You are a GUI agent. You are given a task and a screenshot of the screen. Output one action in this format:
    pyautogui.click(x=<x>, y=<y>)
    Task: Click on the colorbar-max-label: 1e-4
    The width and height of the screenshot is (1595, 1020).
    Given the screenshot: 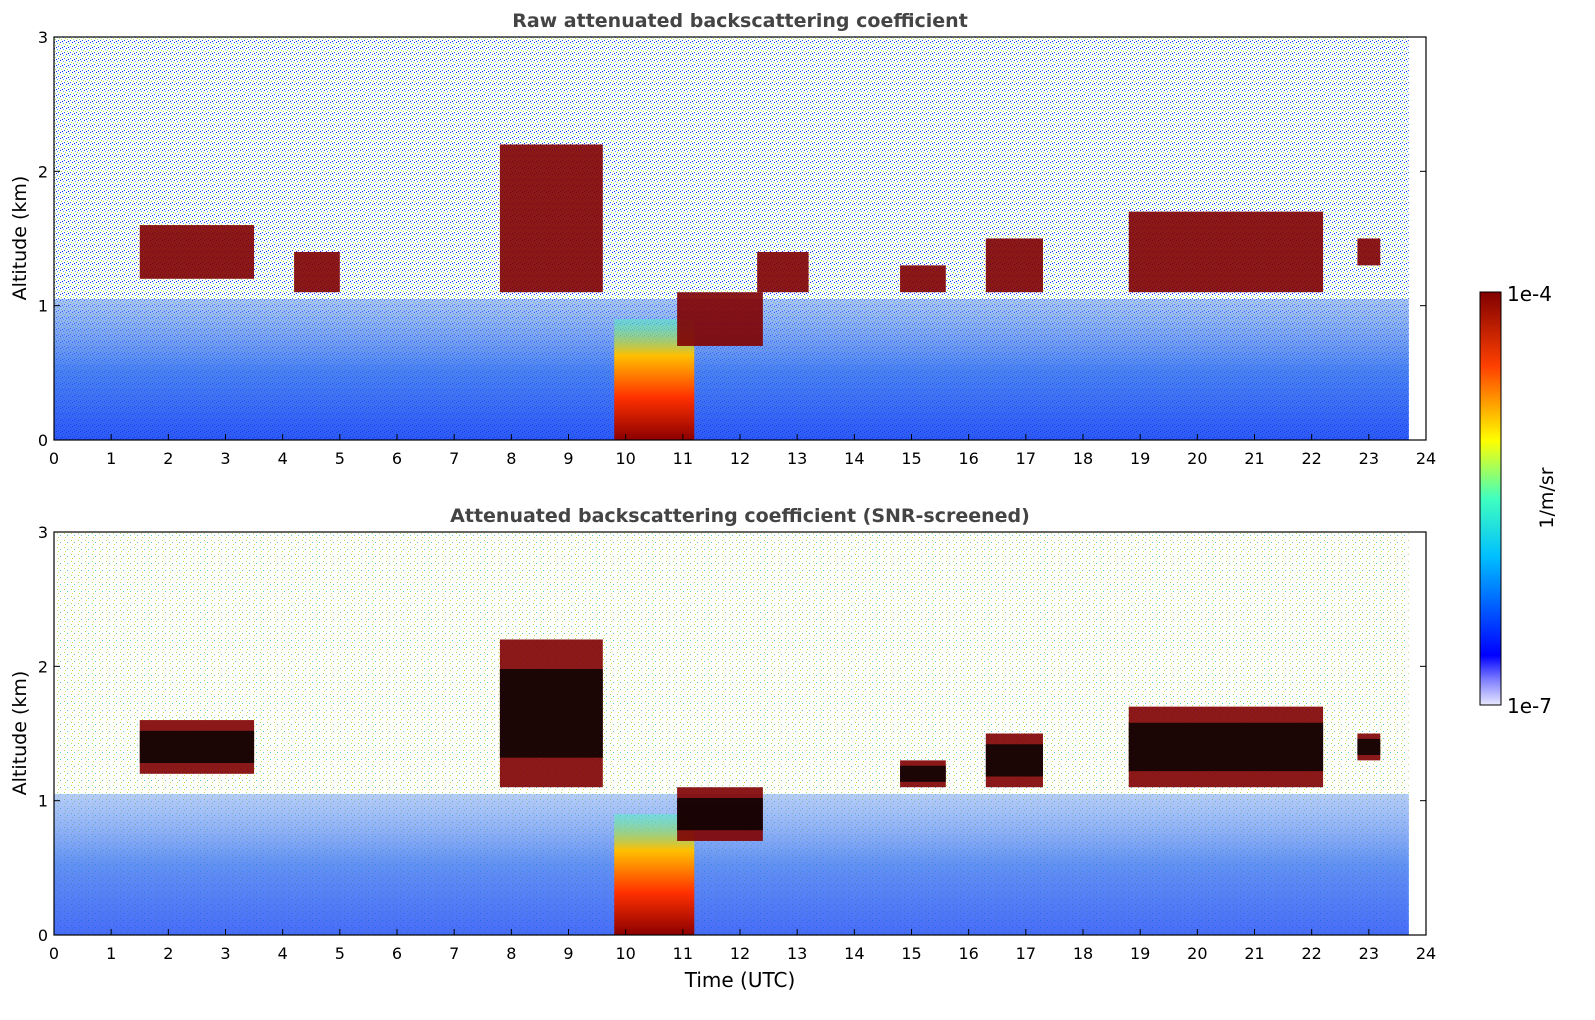 What is the action you would take?
    pyautogui.click(x=1529, y=294)
    